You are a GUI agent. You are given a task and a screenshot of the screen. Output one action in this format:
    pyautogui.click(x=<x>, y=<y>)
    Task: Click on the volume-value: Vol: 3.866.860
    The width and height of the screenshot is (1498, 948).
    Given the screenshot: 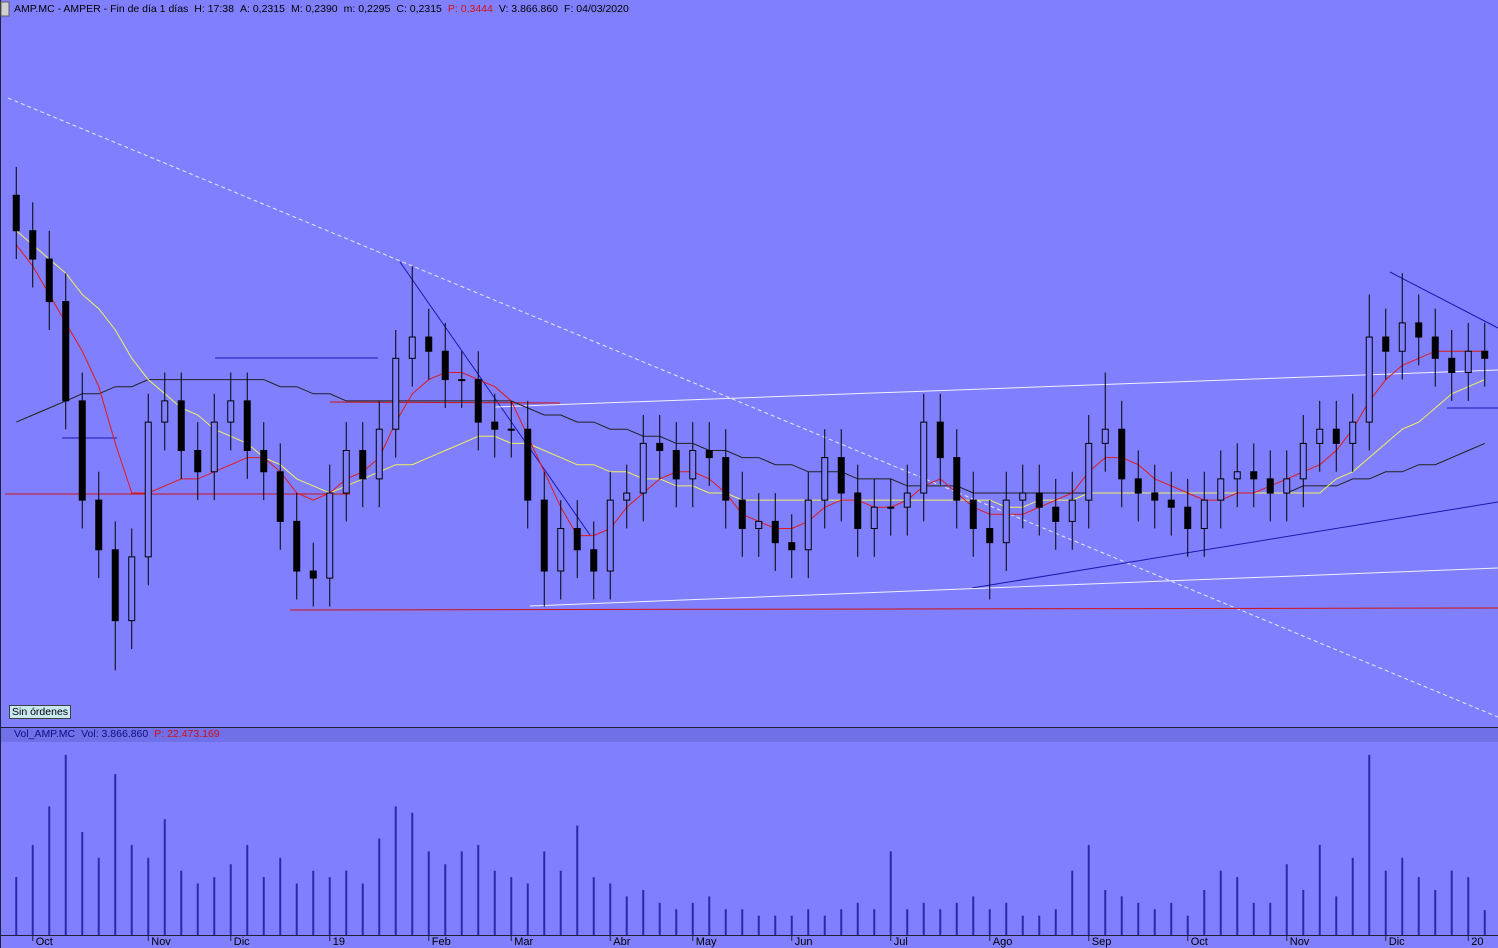 What is the action you would take?
    pyautogui.click(x=115, y=734)
    